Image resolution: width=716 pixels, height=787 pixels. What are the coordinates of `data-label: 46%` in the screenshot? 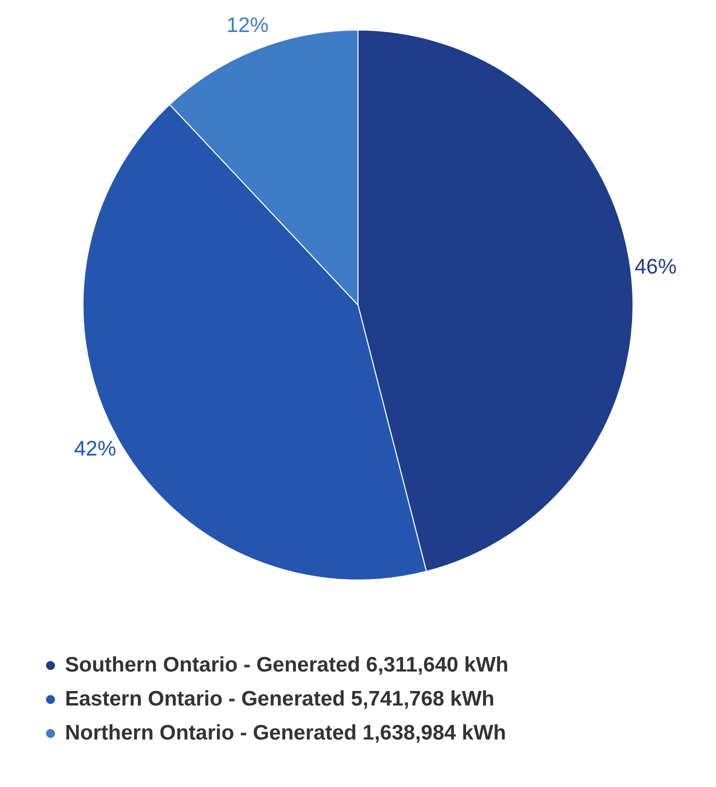 It's located at (655, 266).